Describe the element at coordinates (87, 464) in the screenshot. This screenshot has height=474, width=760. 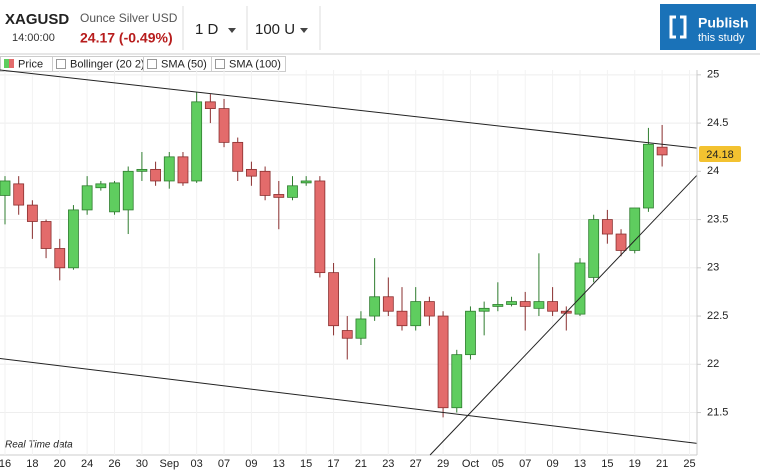
I see `x-tick-label: 24` at that location.